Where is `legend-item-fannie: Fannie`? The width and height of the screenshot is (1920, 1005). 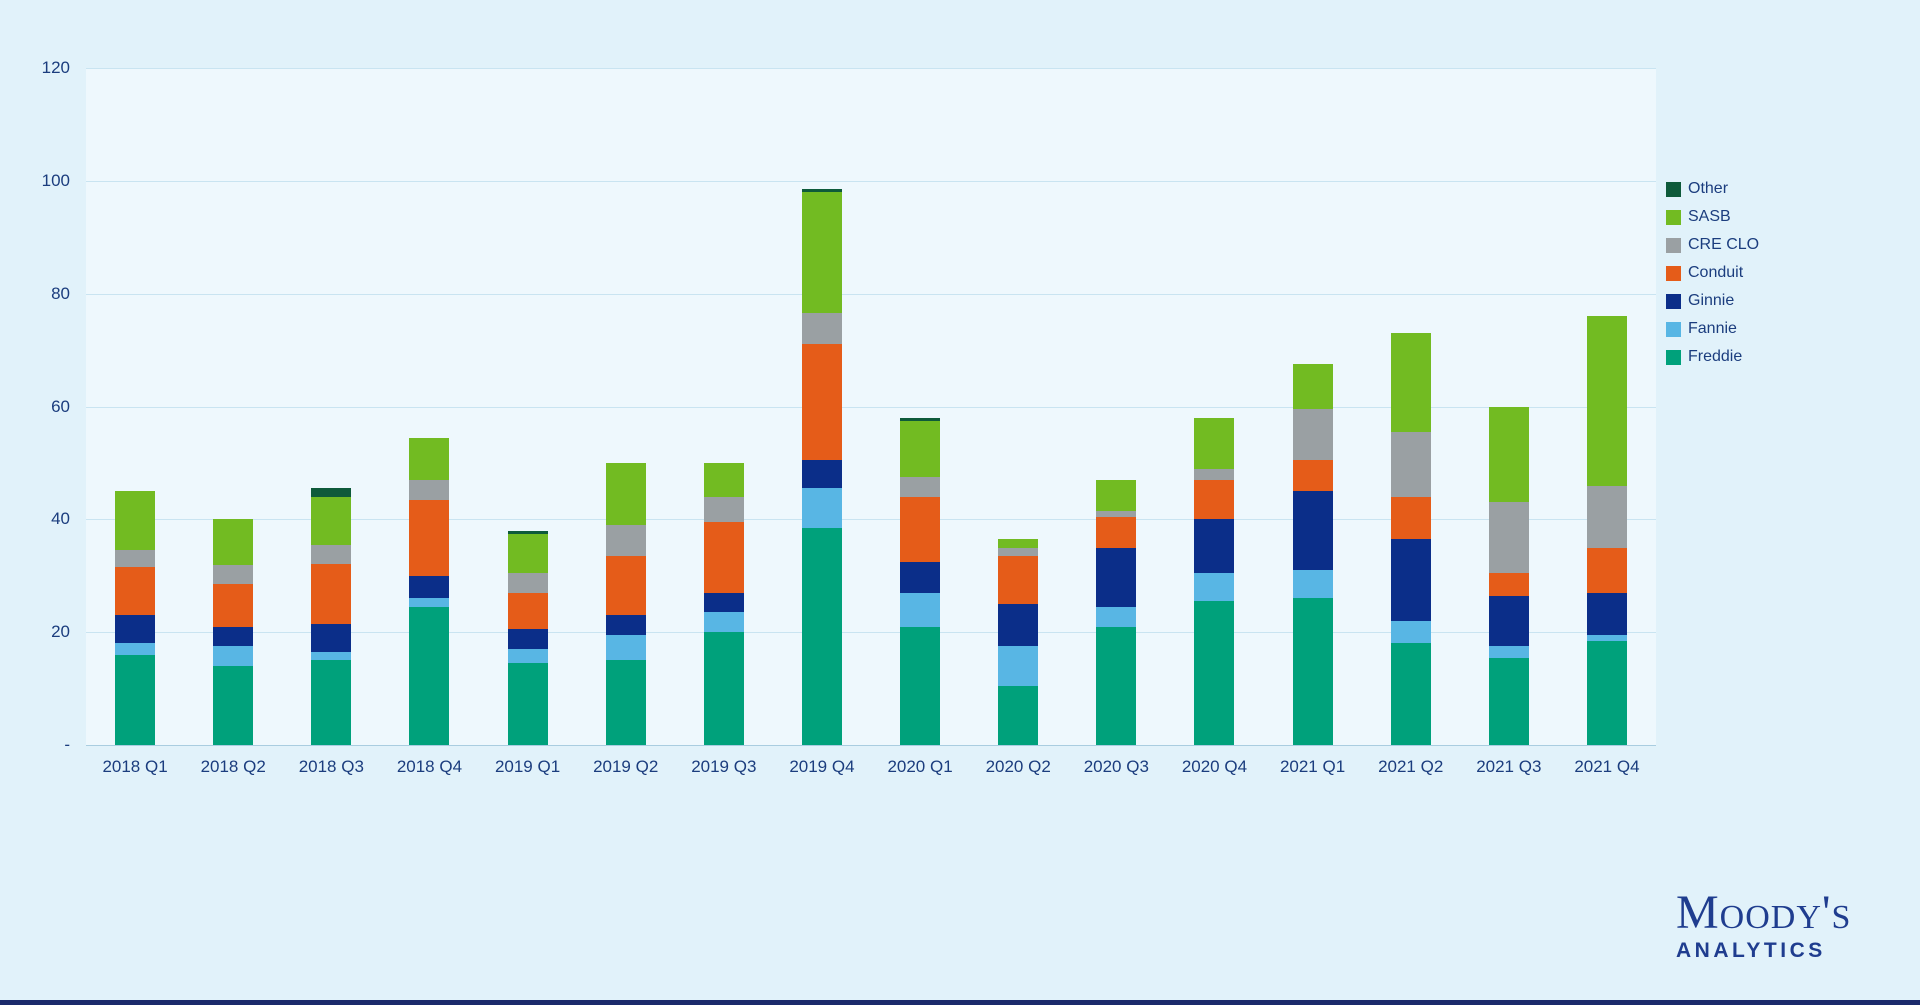 legend-item-fannie: Fannie is located at coordinates (1712, 329).